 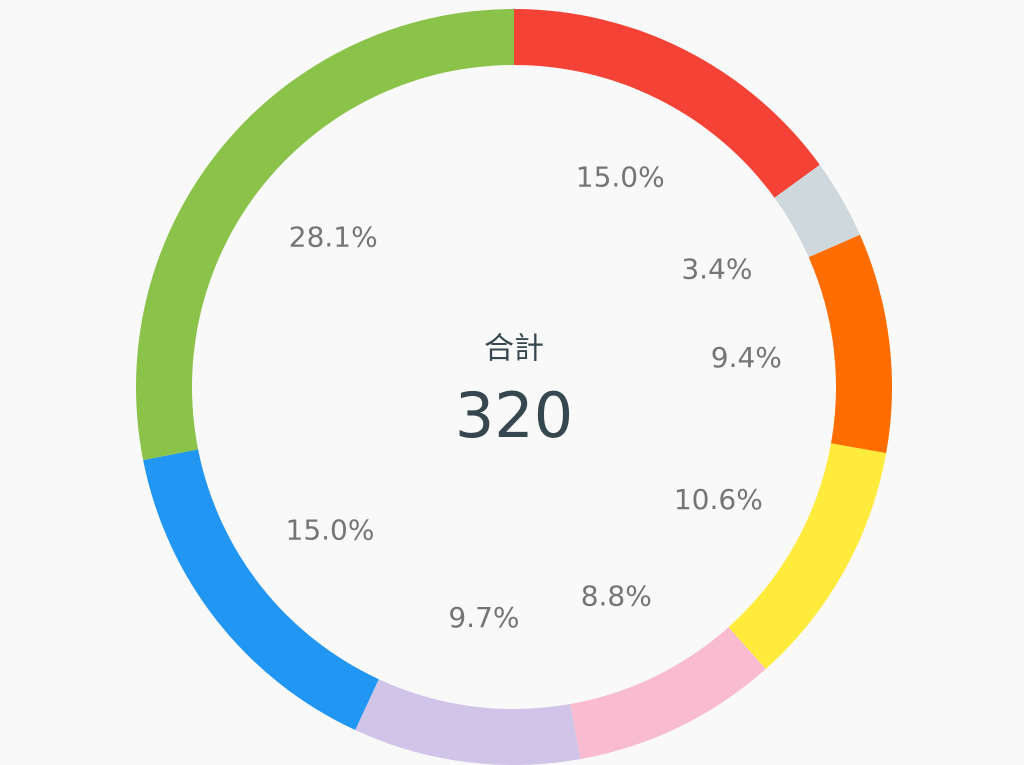 I want to click on center-label: 合計, so click(x=514, y=349).